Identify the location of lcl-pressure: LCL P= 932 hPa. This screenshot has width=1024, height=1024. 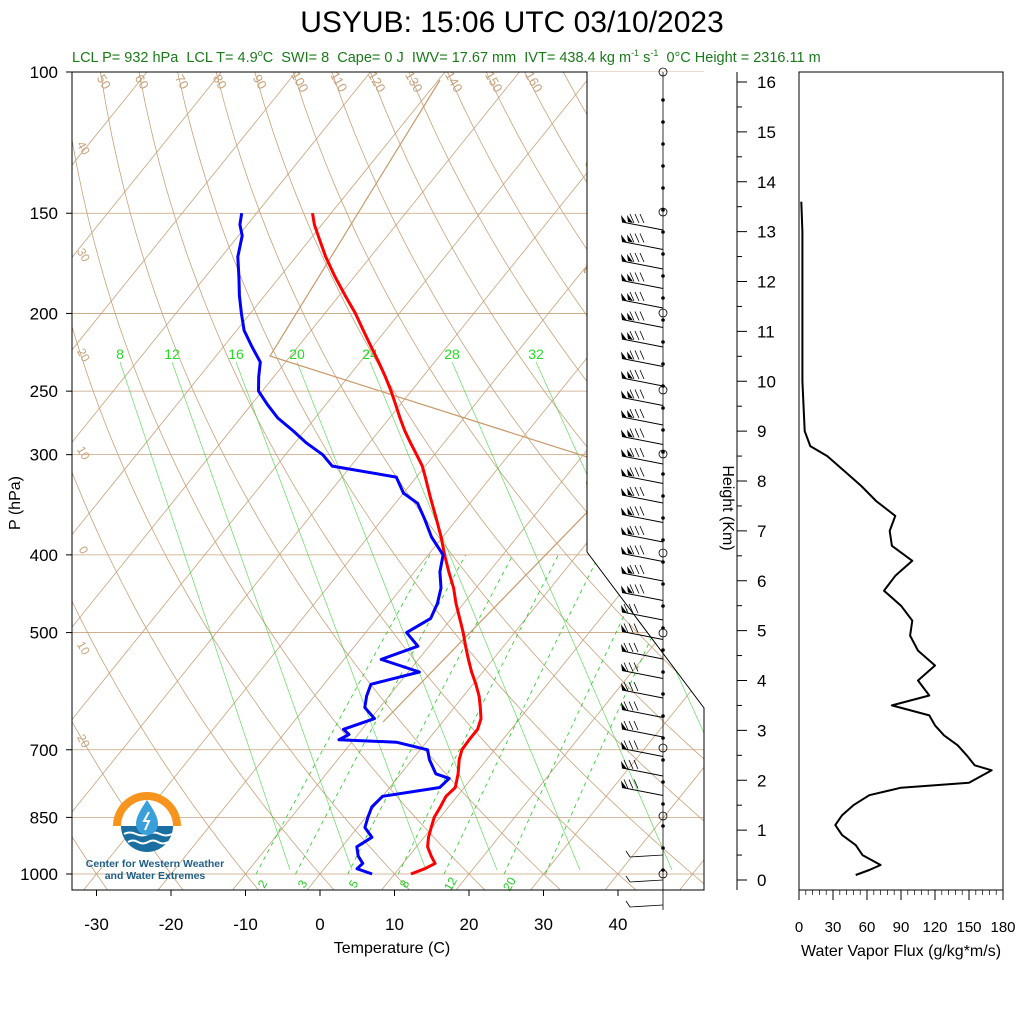
(125, 57).